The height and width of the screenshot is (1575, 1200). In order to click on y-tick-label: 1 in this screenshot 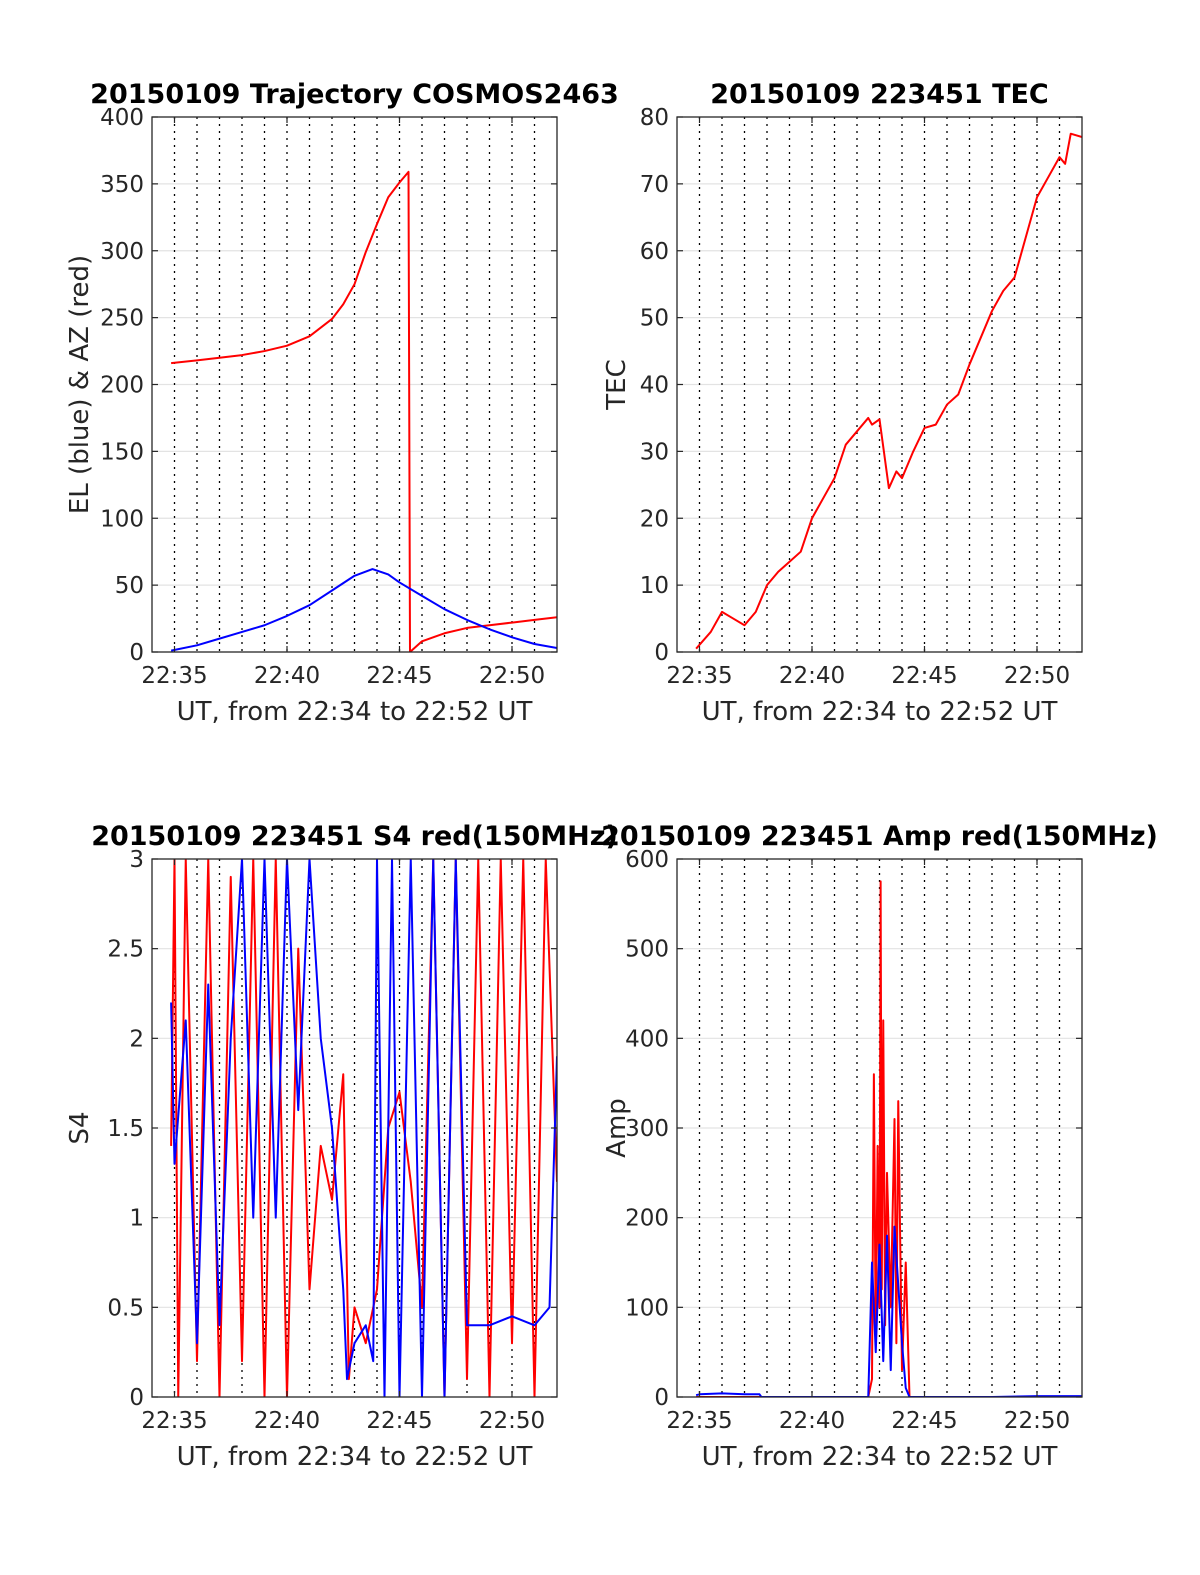, I will do `click(136, 1219)`.